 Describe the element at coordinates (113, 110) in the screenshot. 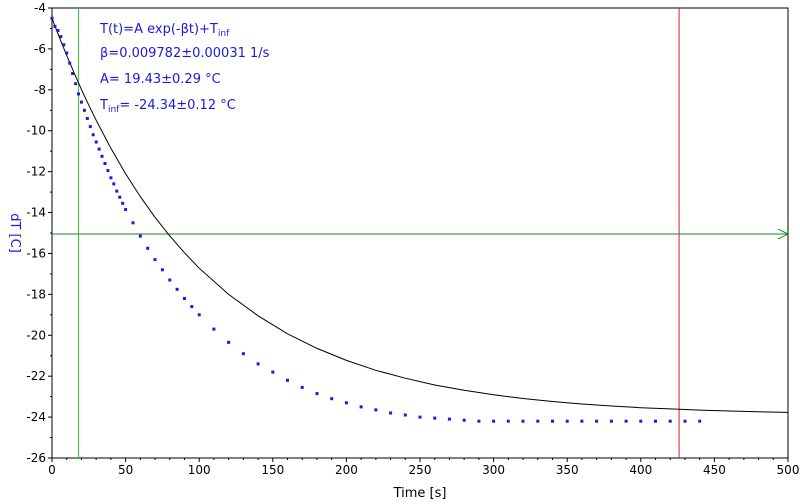

I see `tinf-subscript: inf` at that location.